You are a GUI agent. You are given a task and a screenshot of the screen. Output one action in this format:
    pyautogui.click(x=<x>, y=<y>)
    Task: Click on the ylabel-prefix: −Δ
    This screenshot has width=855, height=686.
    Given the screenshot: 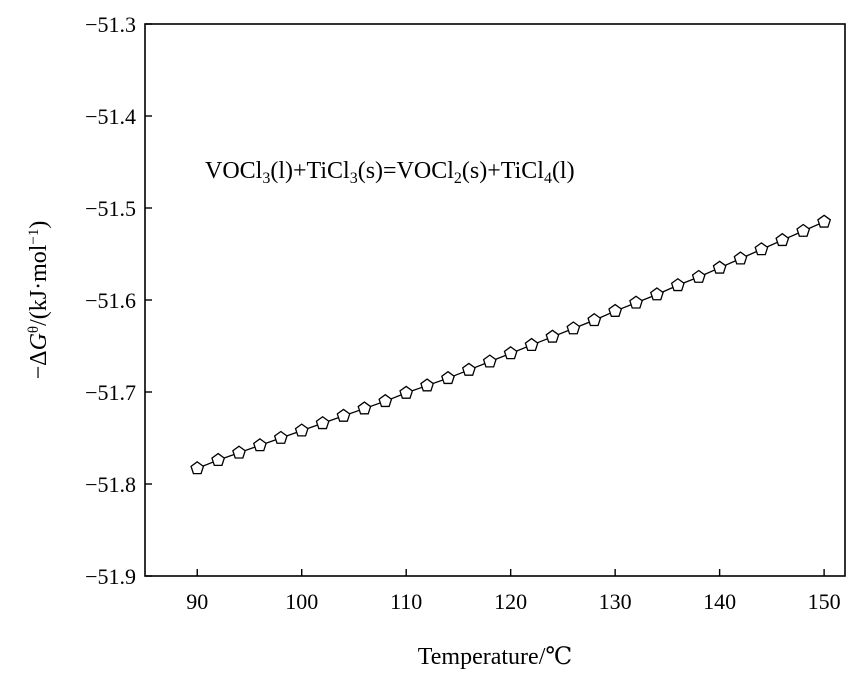 What is the action you would take?
    pyautogui.click(x=39, y=364)
    